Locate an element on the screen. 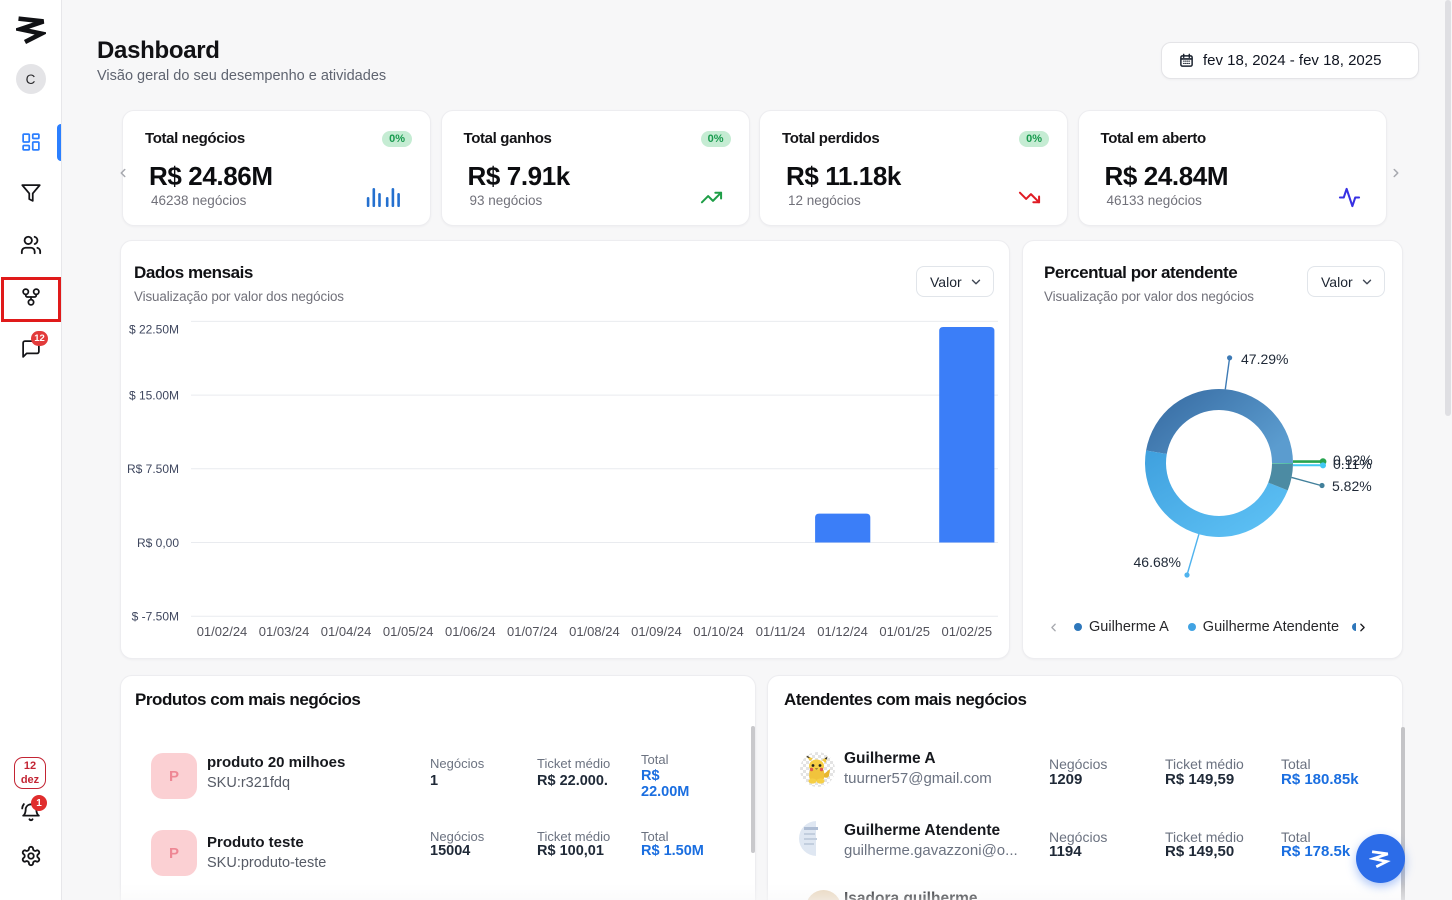 Image resolution: width=1452 pixels, height=900 pixels. svg-text: 47.29% is located at coordinates (1264, 359).